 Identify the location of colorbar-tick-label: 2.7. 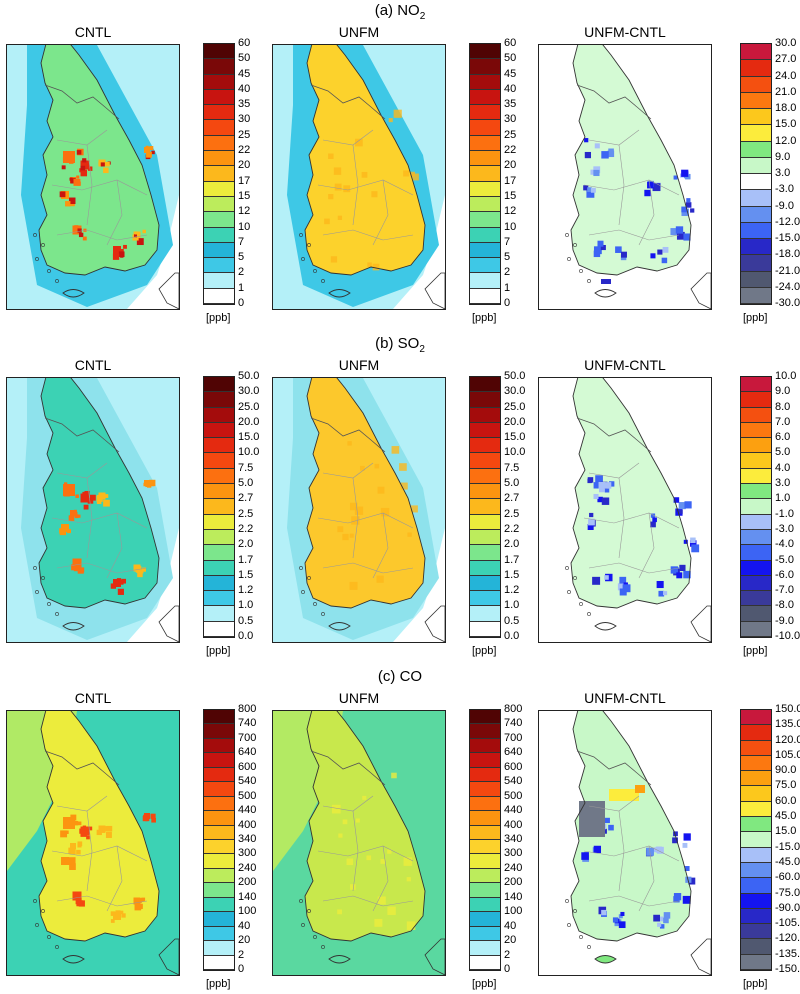
(246, 498).